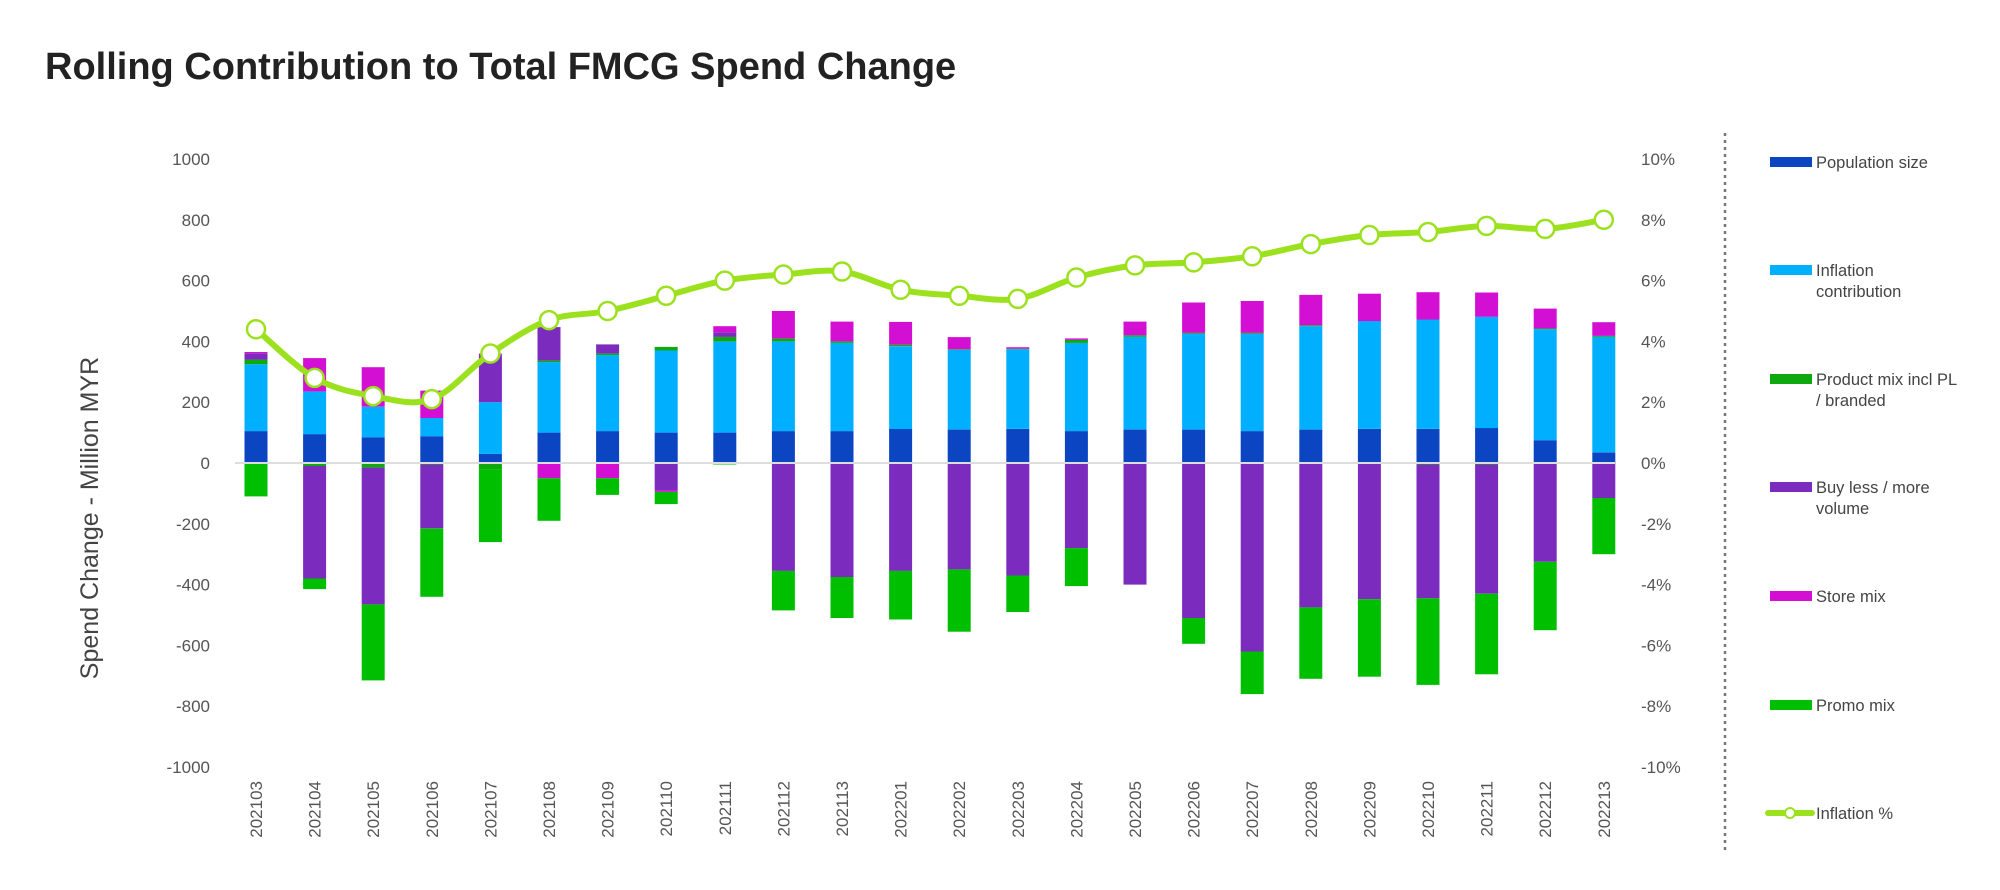  I want to click on legend-label: Promo mix, so click(1856, 706).